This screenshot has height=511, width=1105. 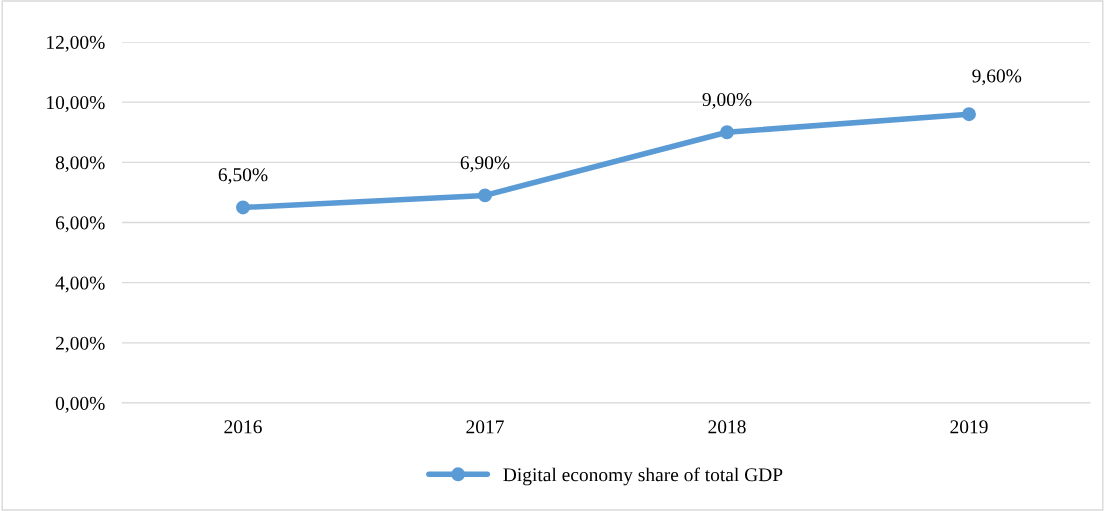 I want to click on x-tick-label: 2017, so click(x=485, y=427).